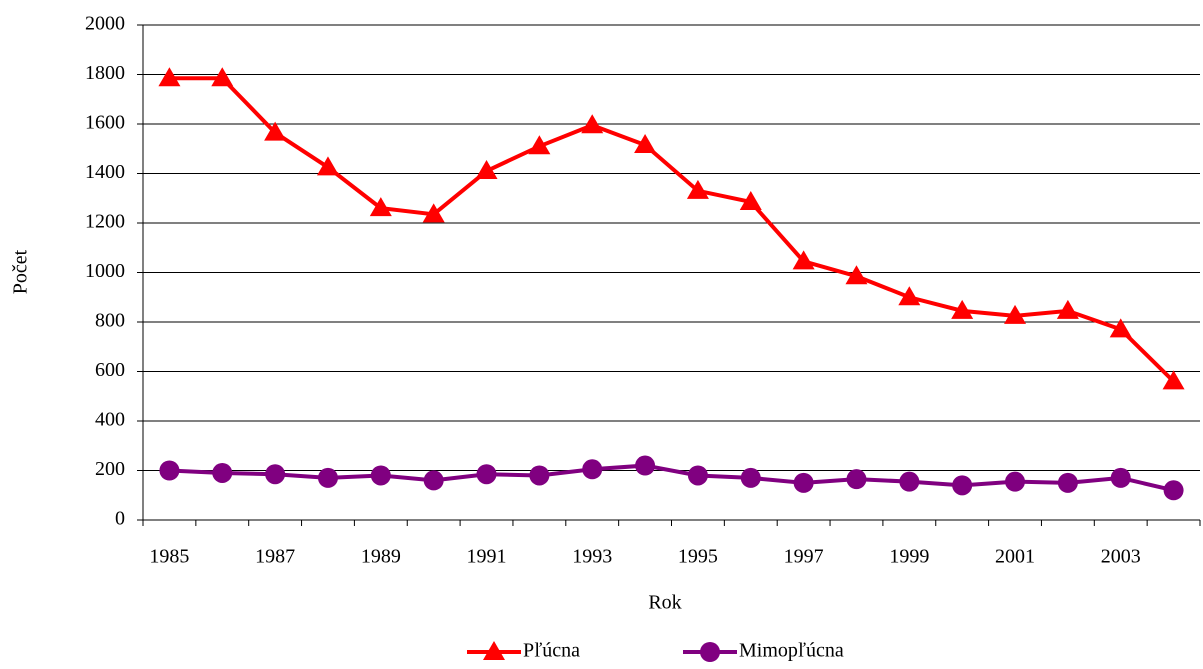 The height and width of the screenshot is (669, 1203). Describe the element at coordinates (664, 603) in the screenshot. I see `x-axis-title: Rok` at that location.